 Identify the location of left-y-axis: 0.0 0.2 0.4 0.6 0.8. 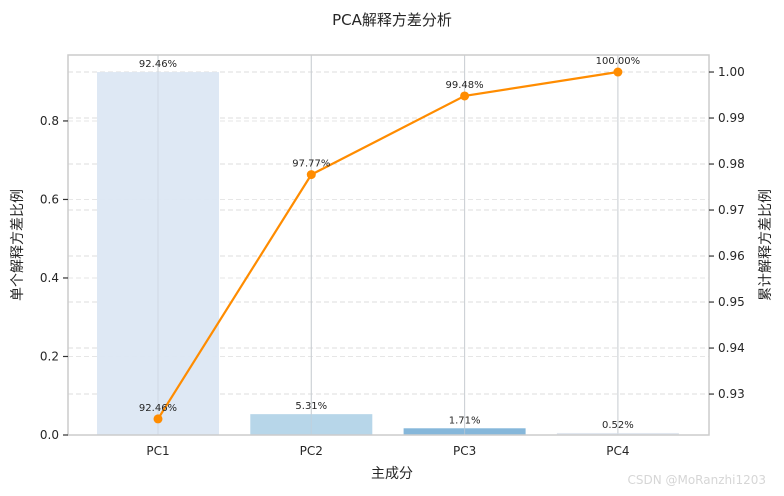
(54, 278).